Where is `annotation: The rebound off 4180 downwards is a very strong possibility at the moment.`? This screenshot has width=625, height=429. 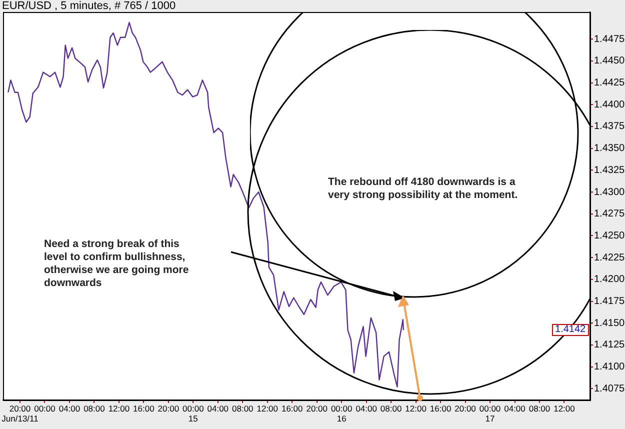
annotation: The rebound off 4180 downwards is a very strong possibility at the moment. is located at coordinates (423, 189).